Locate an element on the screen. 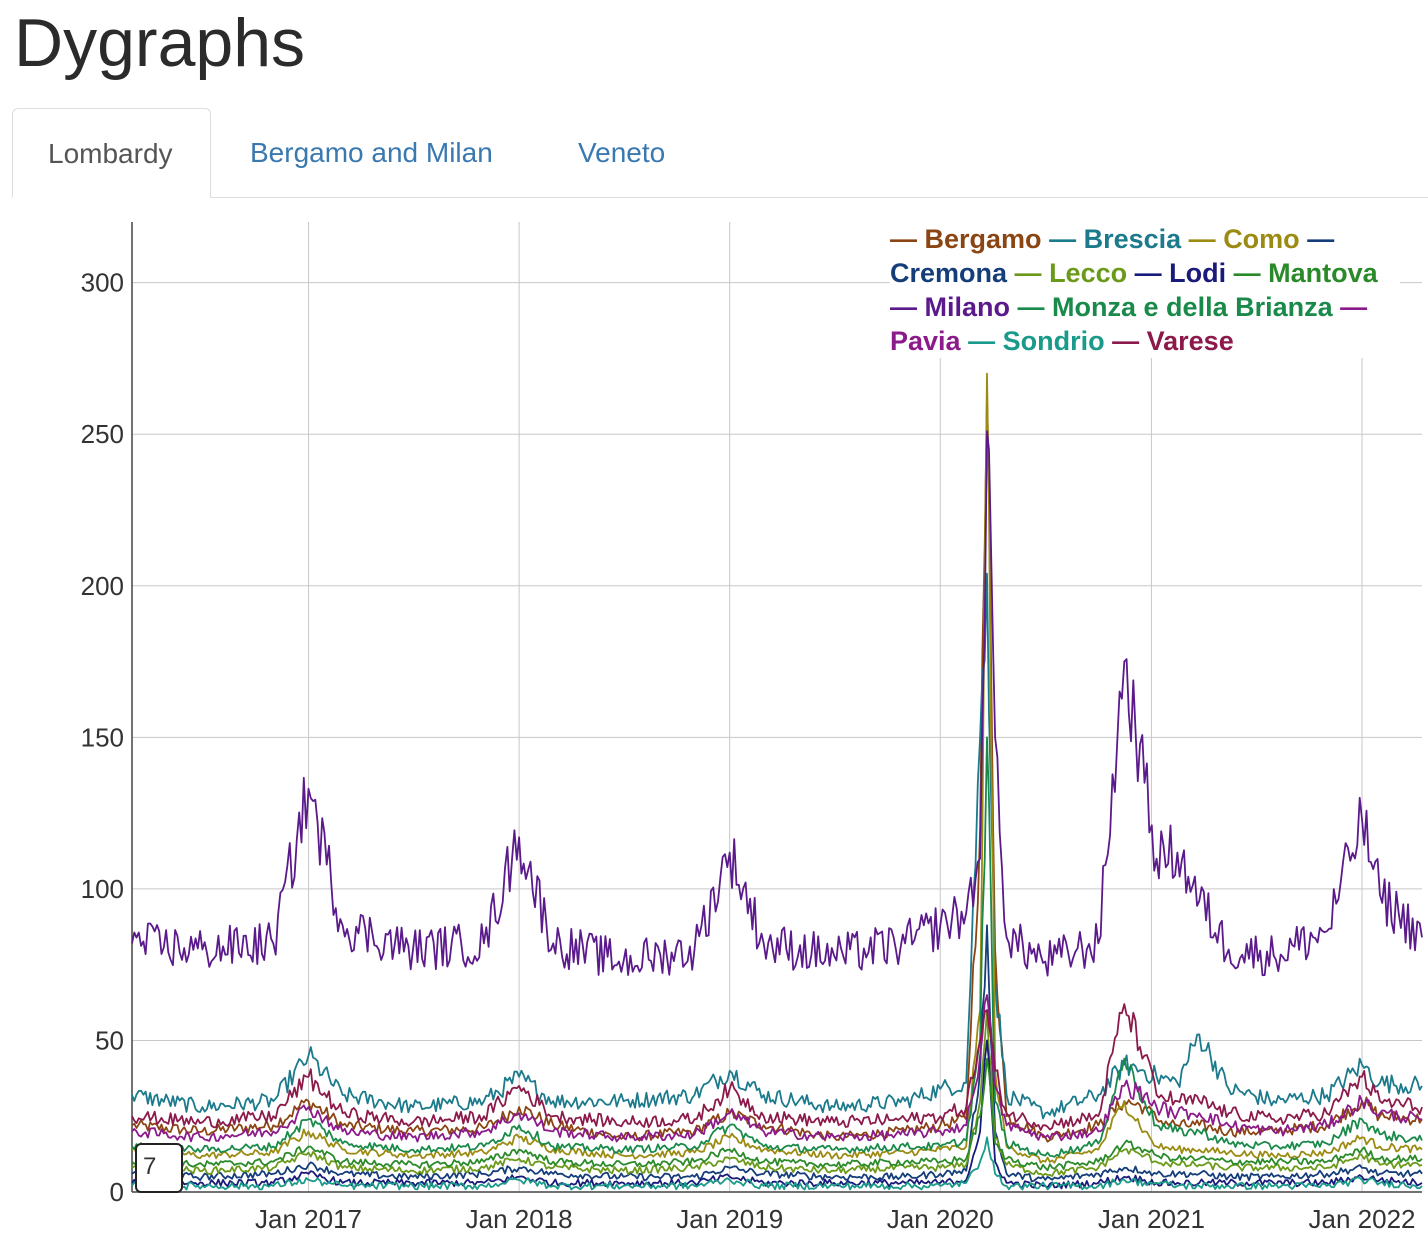 This screenshot has width=1428, height=1256. legend-item-milano: — Milano is located at coordinates (950, 307).